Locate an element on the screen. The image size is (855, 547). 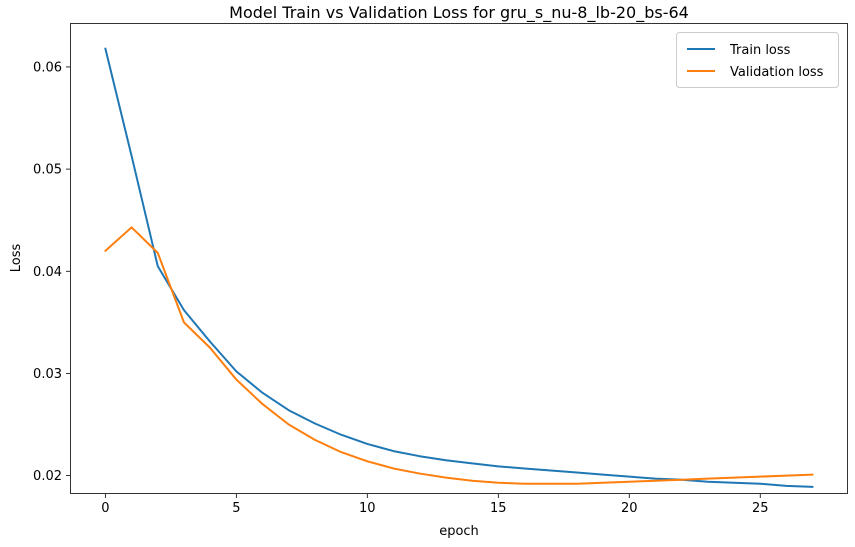
legend-box is located at coordinates (757, 60).